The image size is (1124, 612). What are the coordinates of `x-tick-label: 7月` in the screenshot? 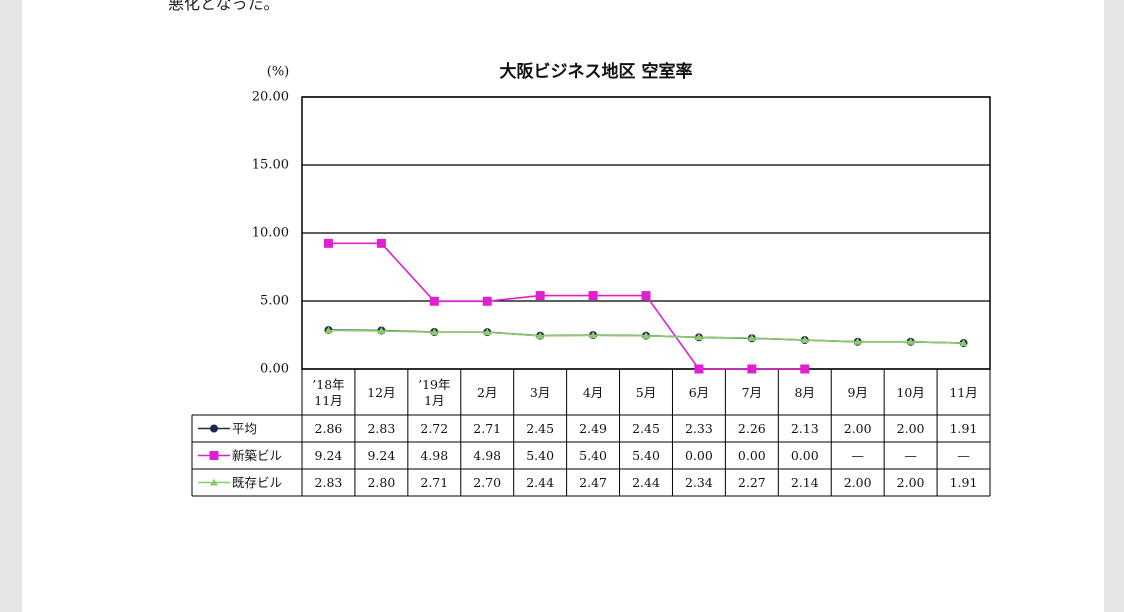 It's located at (752, 392).